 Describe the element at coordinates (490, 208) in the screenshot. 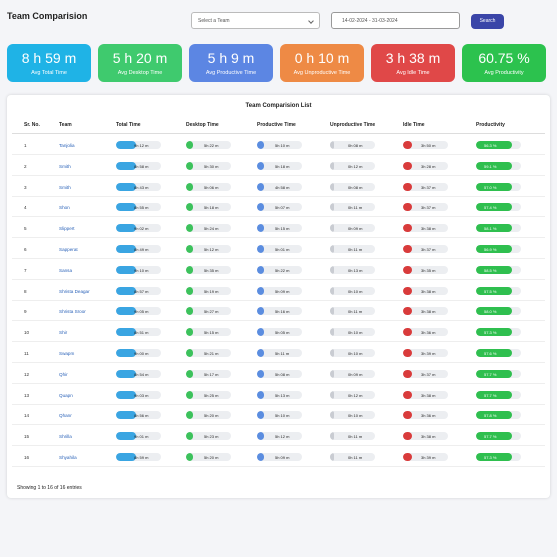

I see `pill-text: 57.4 %` at that location.